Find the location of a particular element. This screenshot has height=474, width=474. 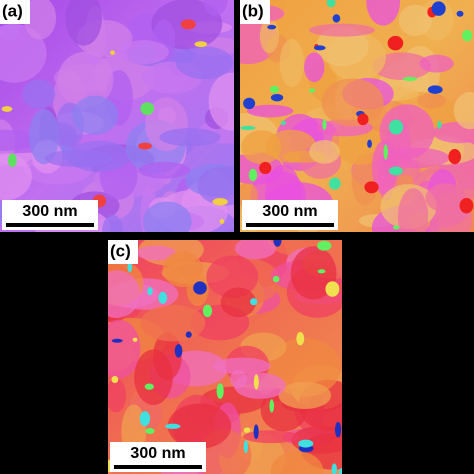

panel-label: (a) is located at coordinates (12, 10).